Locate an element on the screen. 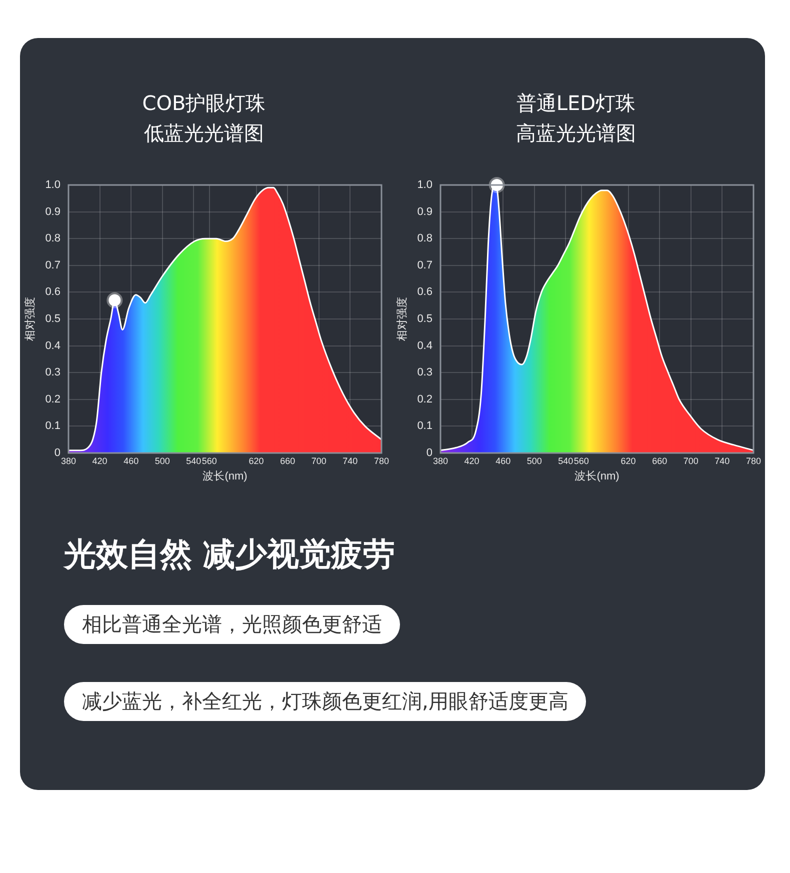 The height and width of the screenshot is (873, 790). text: 光效自然 减少视觉疲劳 is located at coordinates (230, 554).